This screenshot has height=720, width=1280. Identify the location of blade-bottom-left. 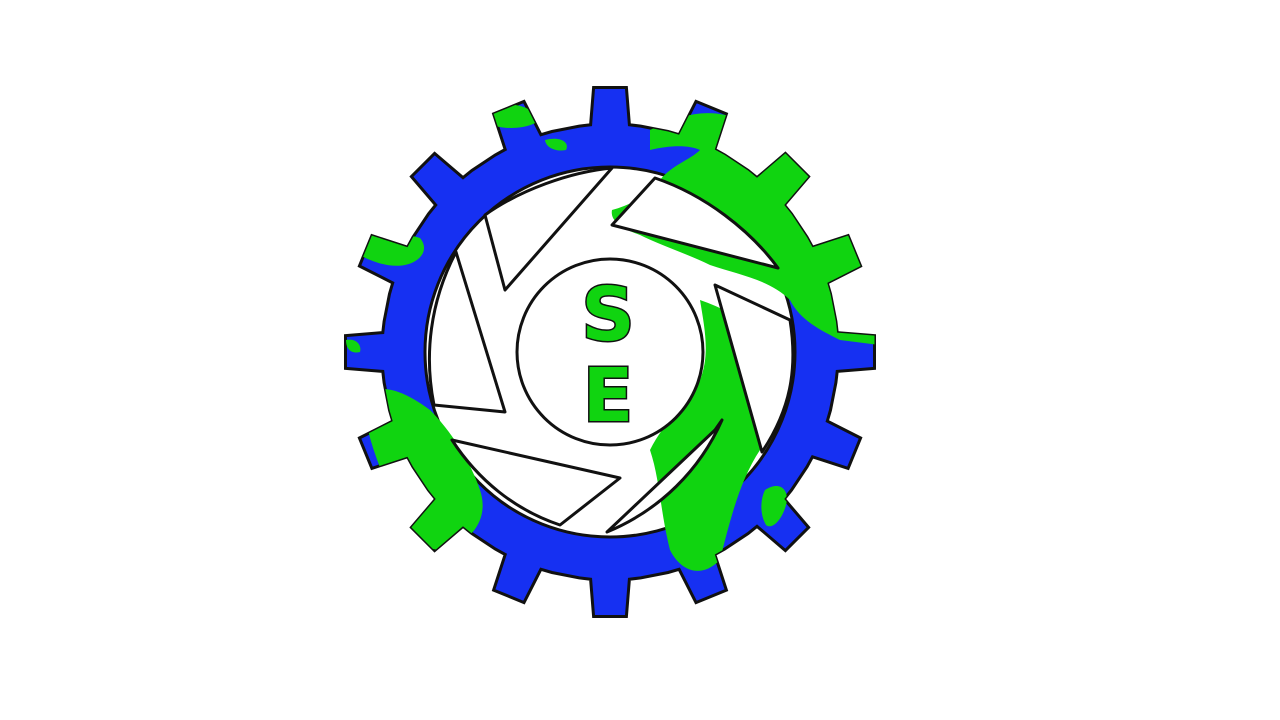
(536, 482).